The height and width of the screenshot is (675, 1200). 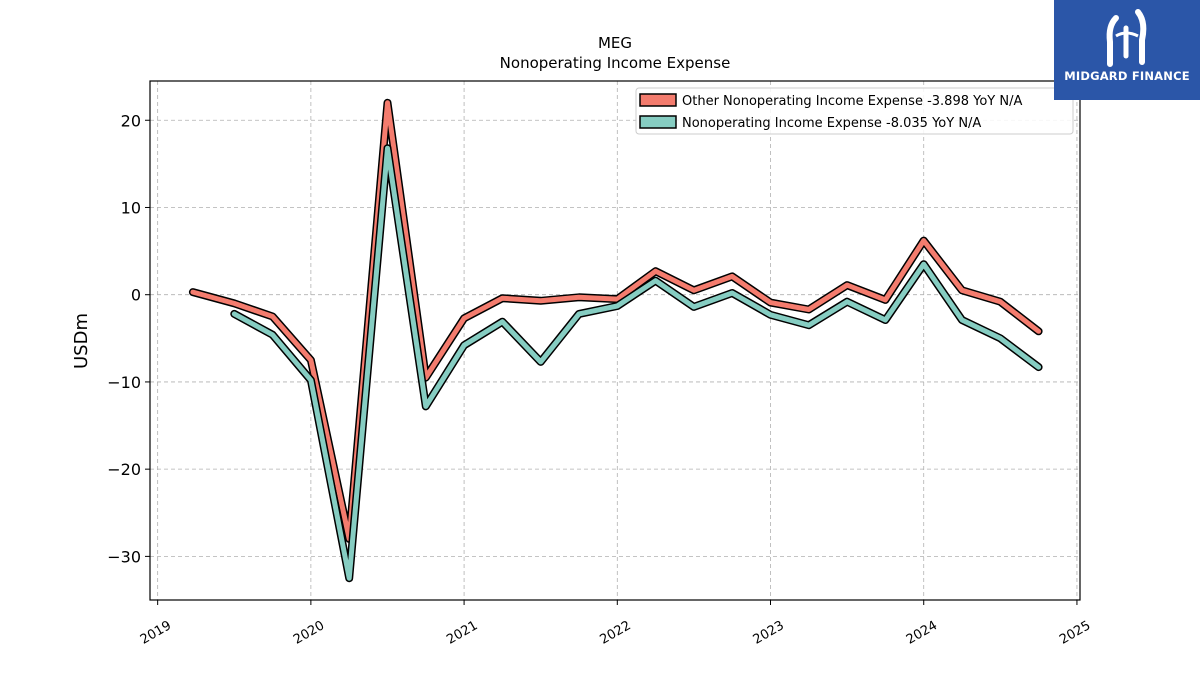 I want to click on y-tick-label: 10, so click(x=131, y=207).